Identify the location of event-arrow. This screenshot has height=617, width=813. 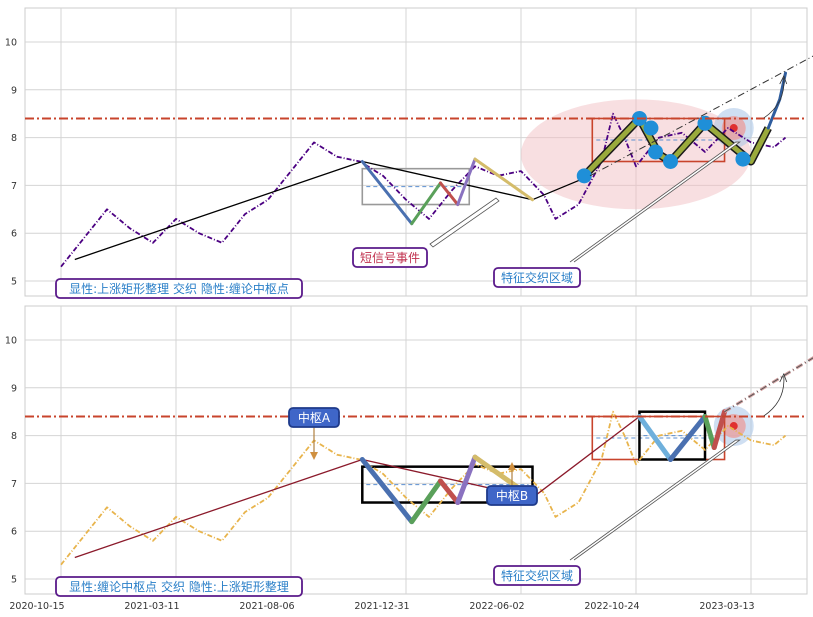
(464, 222).